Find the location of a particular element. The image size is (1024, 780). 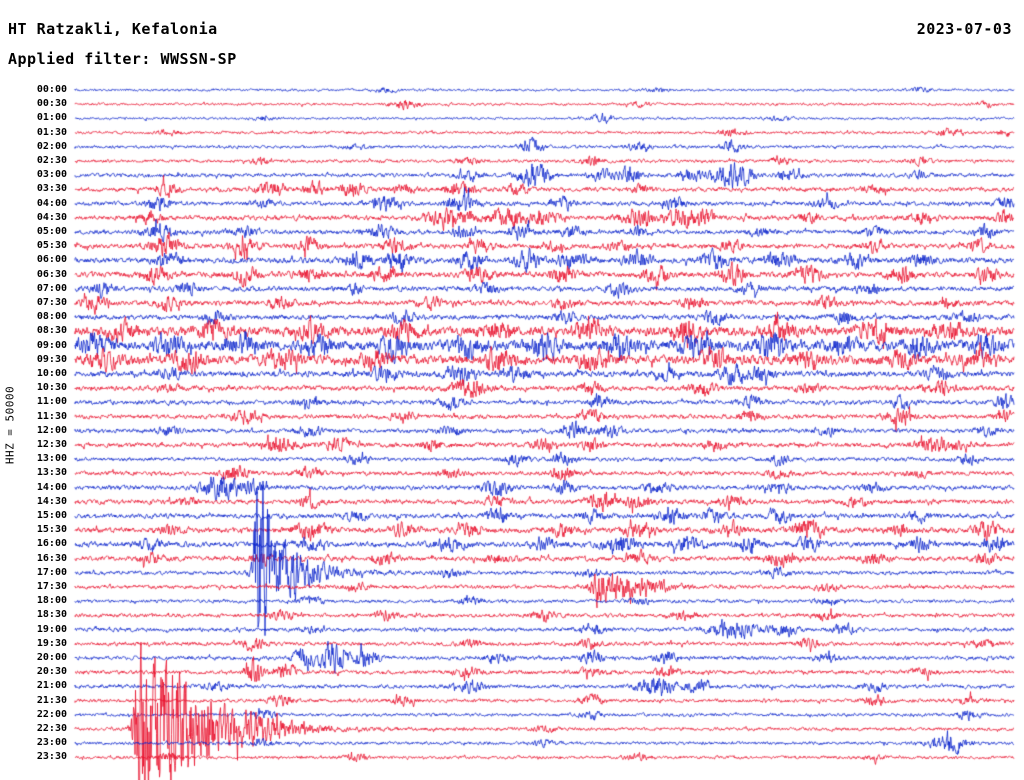

time-label: 19:00 is located at coordinates (51, 629).